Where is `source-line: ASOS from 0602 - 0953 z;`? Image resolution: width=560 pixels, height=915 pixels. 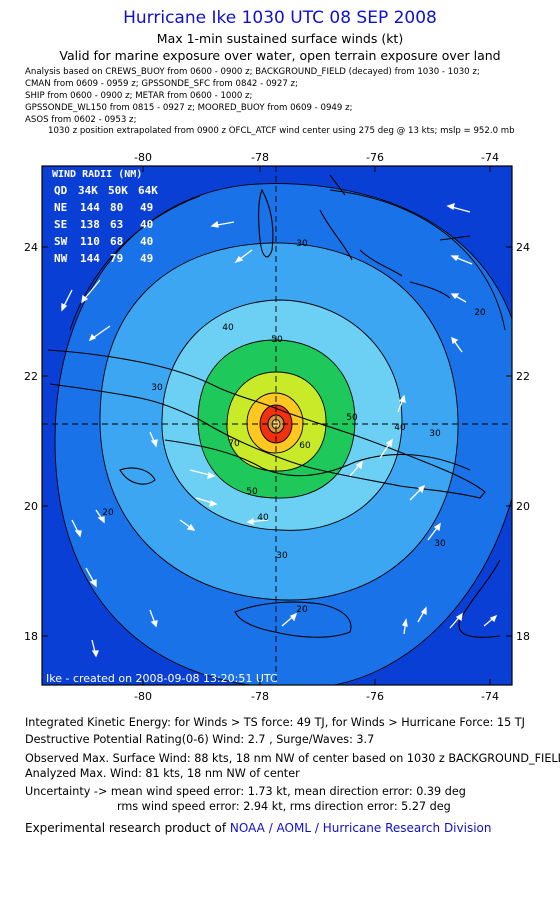
source-line: ASOS from 0602 - 0953 z; is located at coordinates (81, 120).